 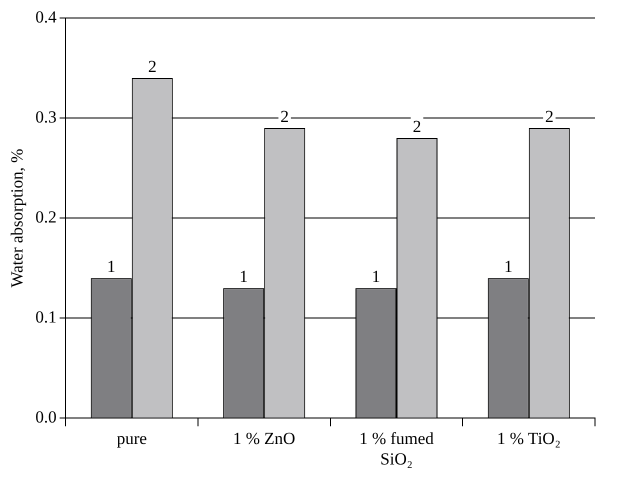 What do you see at coordinates (46, 417) in the screenshot?
I see `y-tick-label: 0.0` at bounding box center [46, 417].